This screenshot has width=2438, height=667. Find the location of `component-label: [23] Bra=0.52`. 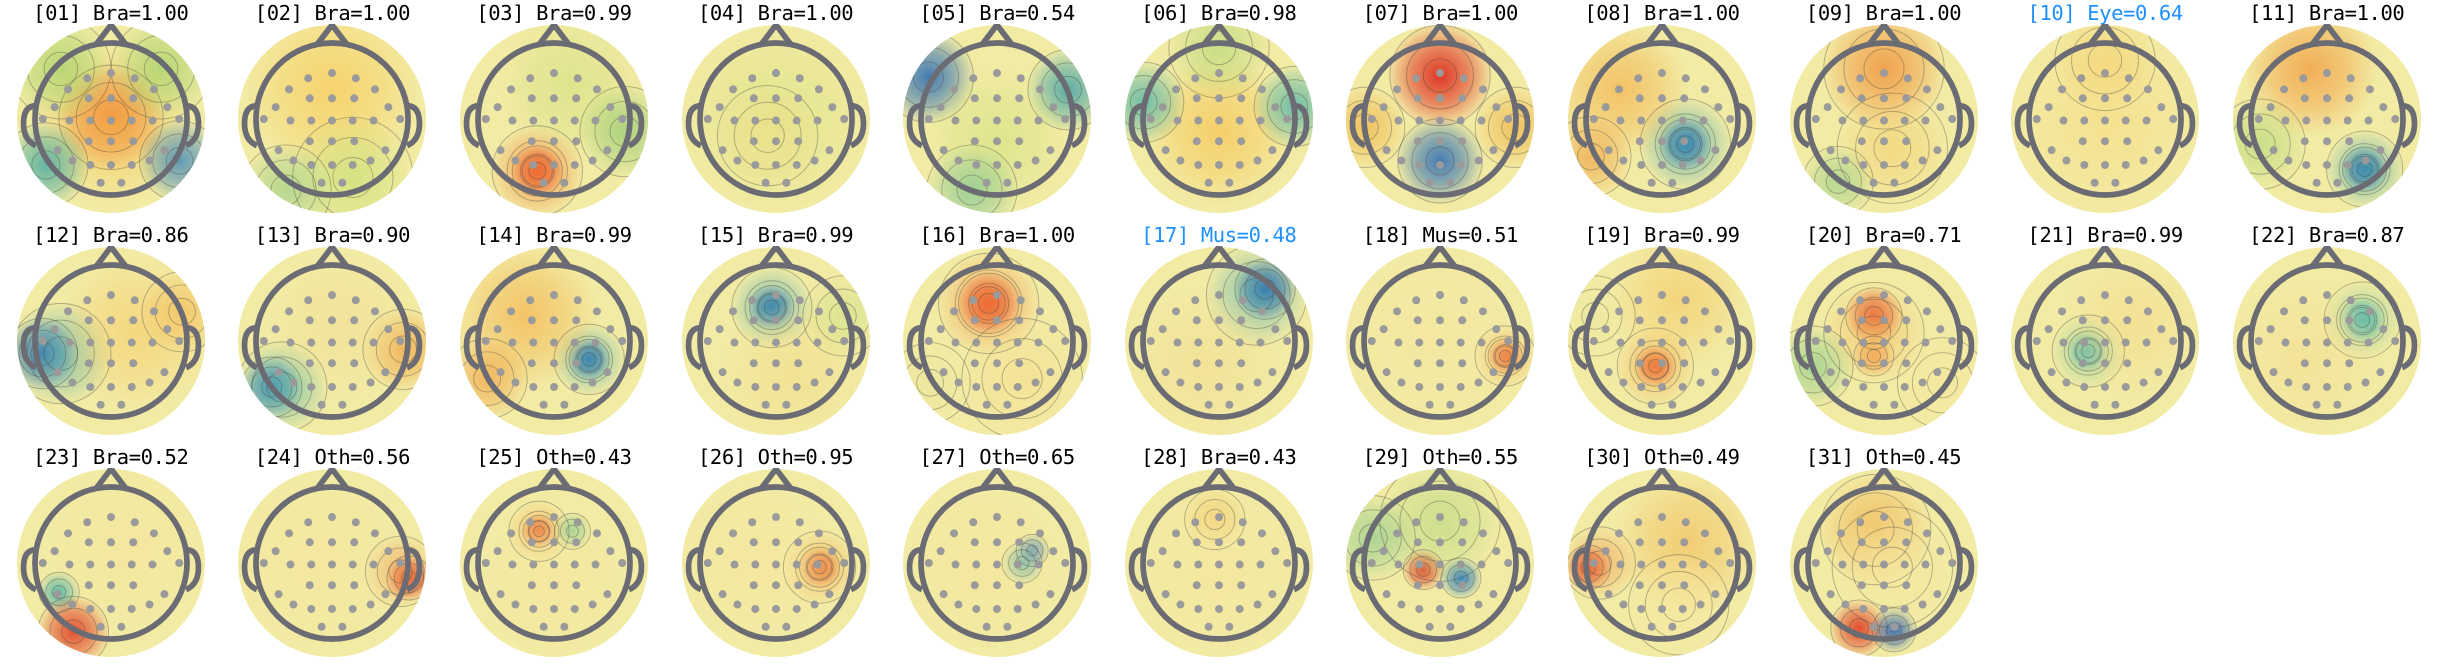

component-label: [23] Bra=0.52 is located at coordinates (111, 457).